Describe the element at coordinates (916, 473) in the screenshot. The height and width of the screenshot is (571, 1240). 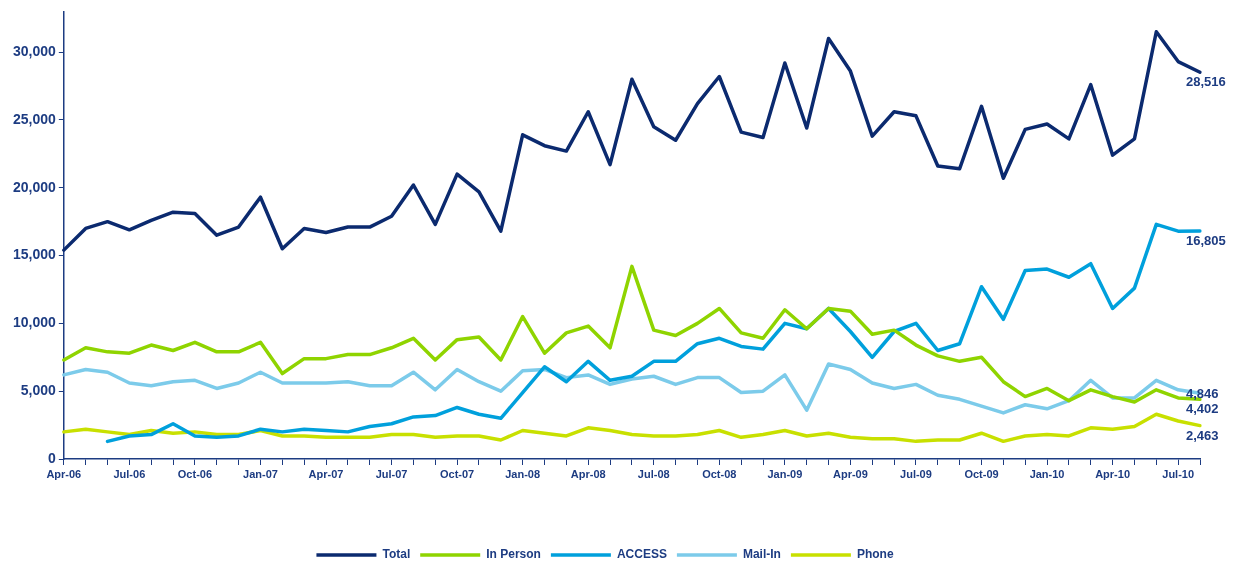
I see `x-tick-label: Jul-09` at that location.